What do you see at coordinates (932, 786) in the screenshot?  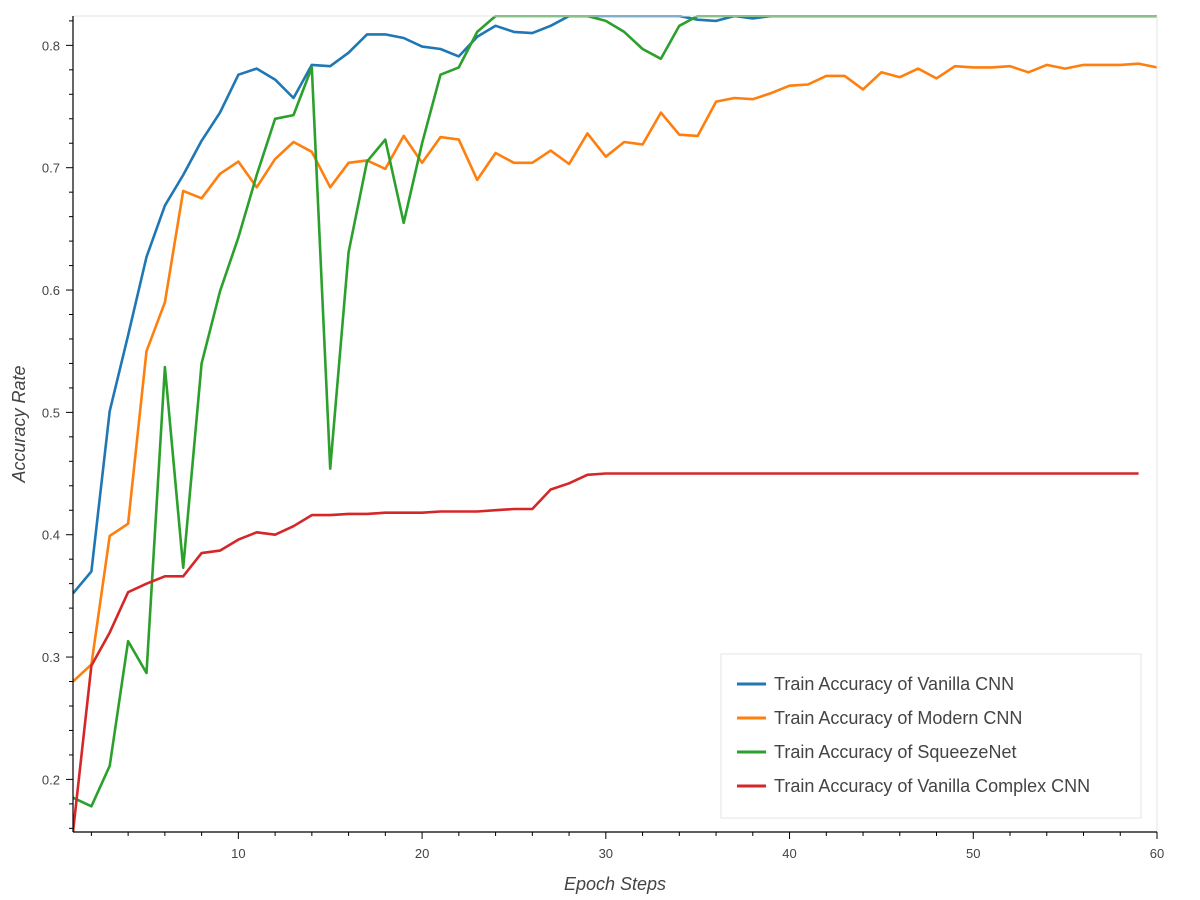 I see `legend-label-4: Train Accuracy of Vanilla Complex CNN` at bounding box center [932, 786].